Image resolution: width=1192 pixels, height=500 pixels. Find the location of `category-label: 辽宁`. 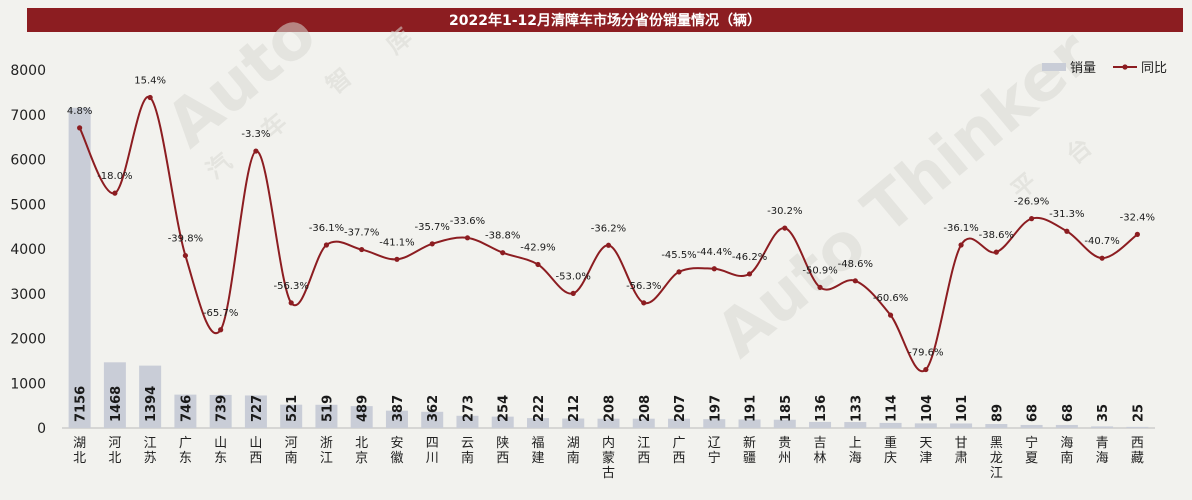

category-label: 辽宁 is located at coordinates (714, 451).